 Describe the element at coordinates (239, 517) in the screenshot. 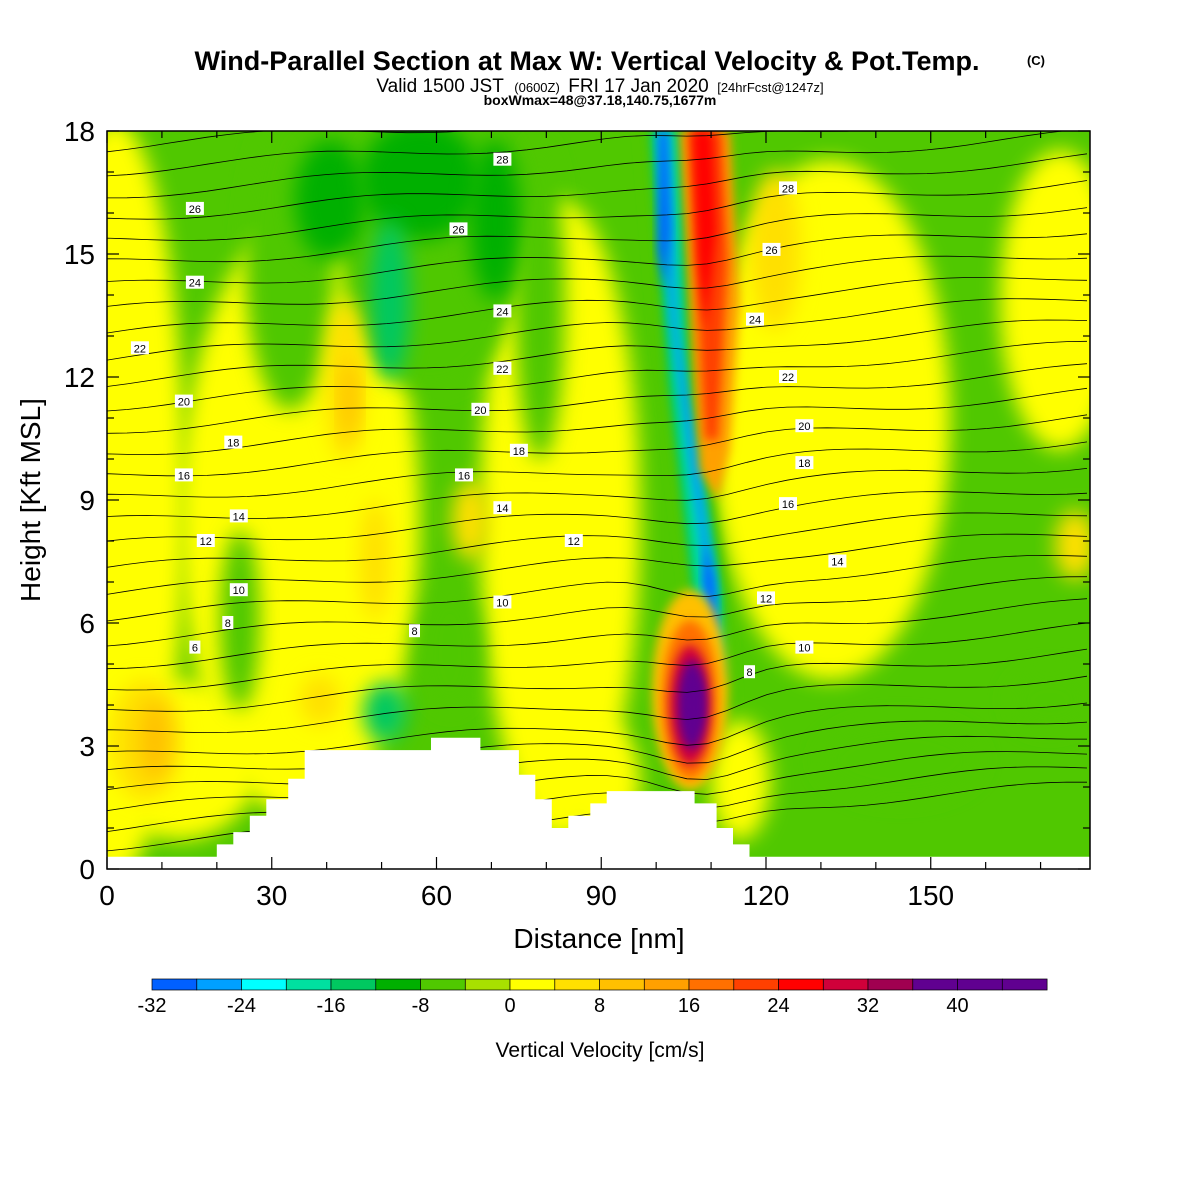

I see `contour-label: 14` at that location.